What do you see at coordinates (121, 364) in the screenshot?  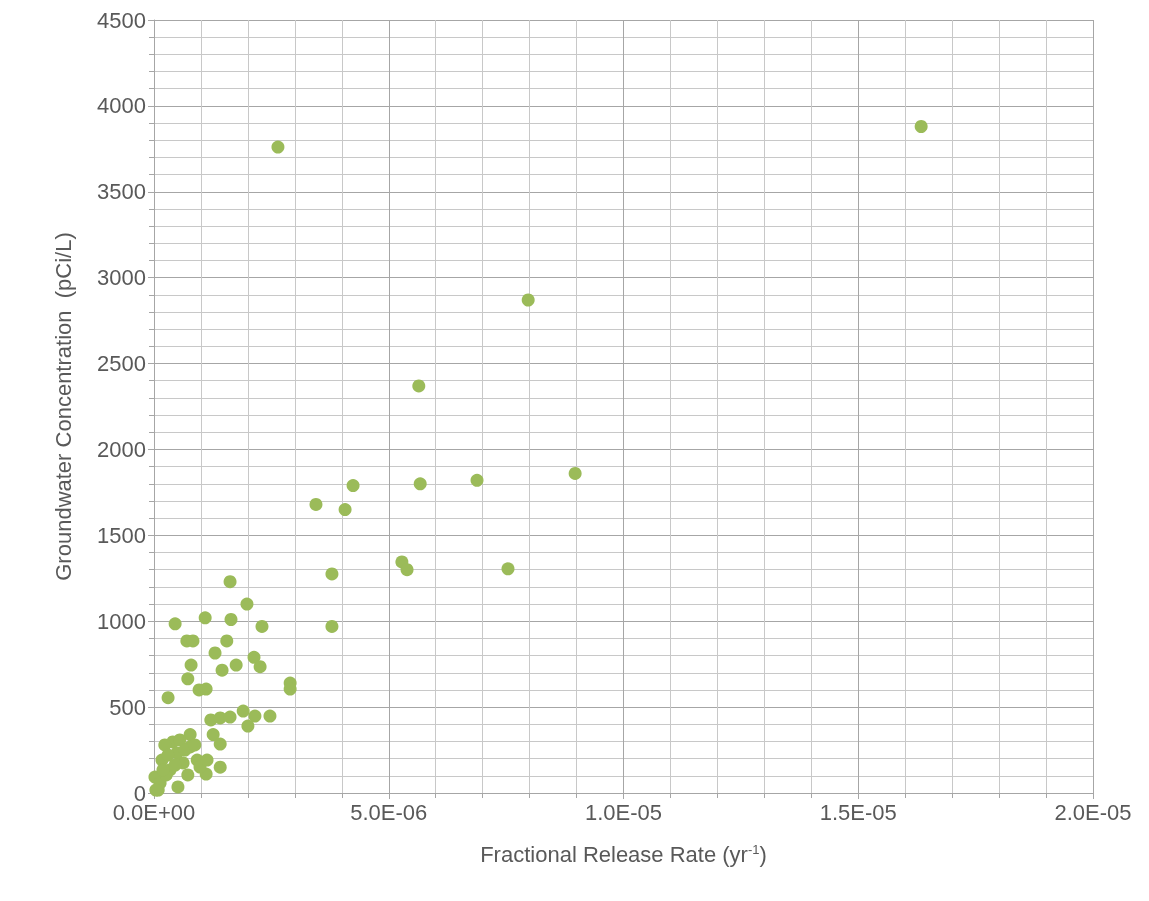 I see `y-tick-label: 2500` at bounding box center [121, 364].